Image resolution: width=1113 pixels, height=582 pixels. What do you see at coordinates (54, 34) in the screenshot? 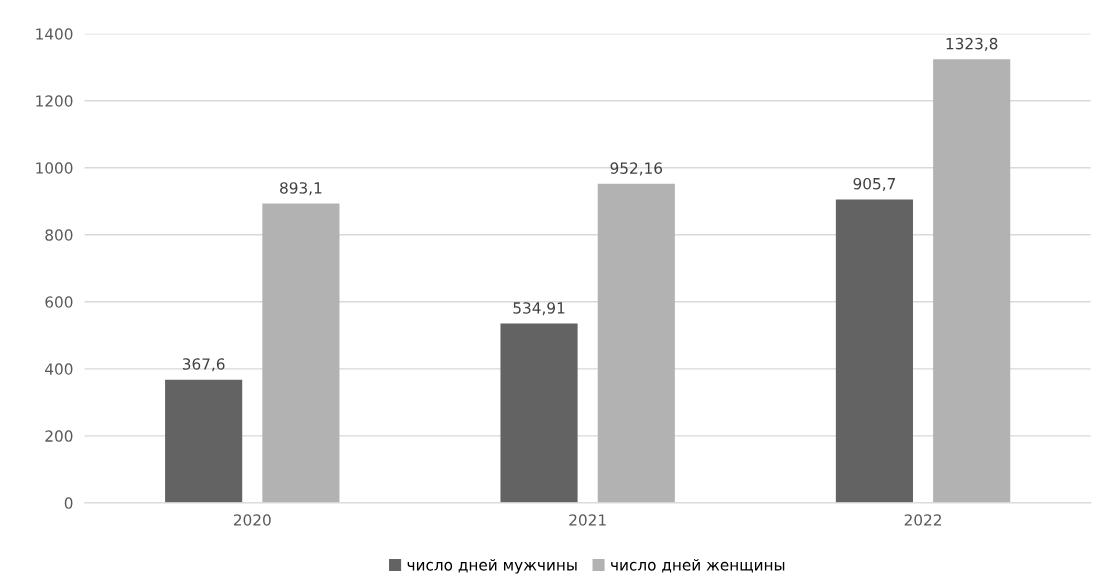
I see `y-tick-label: 1400` at bounding box center [54, 34].